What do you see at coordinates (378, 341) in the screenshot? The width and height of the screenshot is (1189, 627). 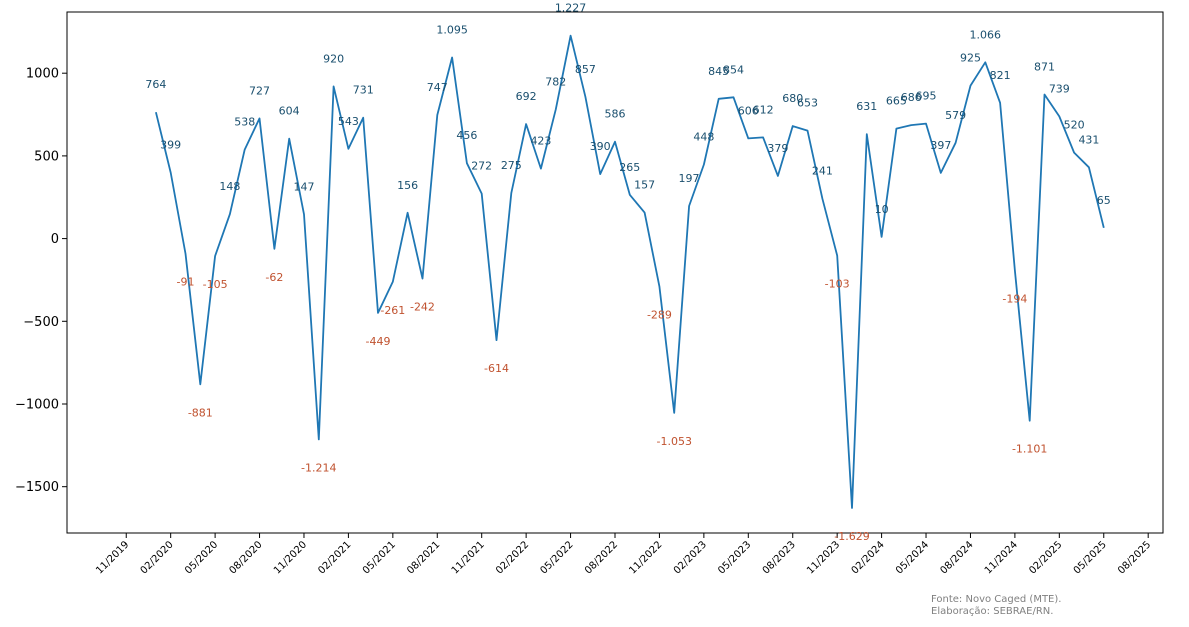 I see `data-label: -449` at bounding box center [378, 341].